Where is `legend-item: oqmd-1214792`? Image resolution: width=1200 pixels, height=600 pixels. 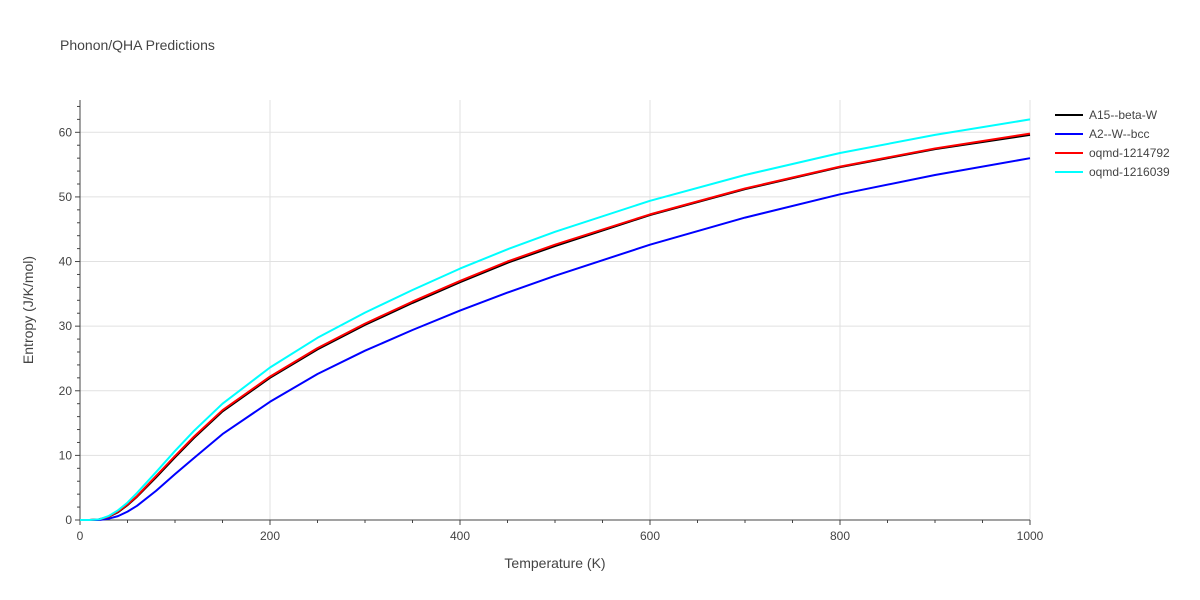 legend-item: oqmd-1214792 is located at coordinates (1112, 153).